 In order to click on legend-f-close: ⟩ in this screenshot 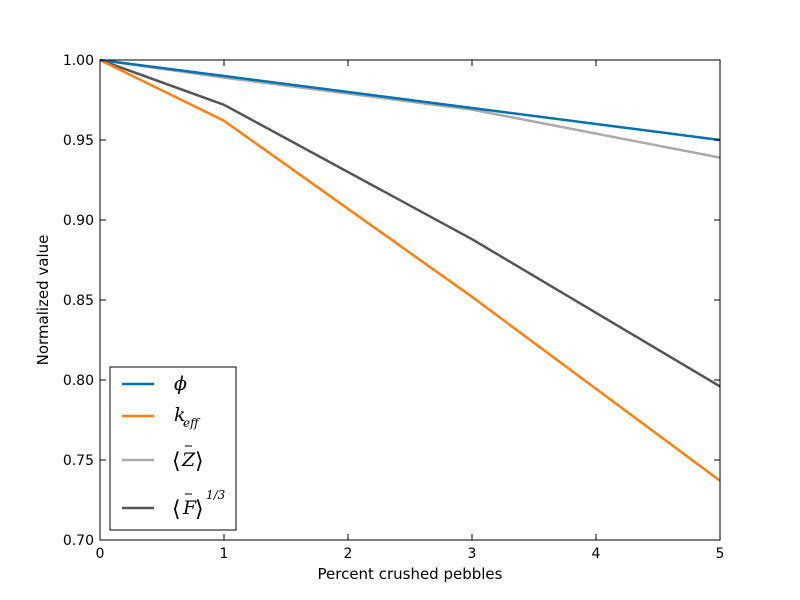, I will do `click(199, 509)`.